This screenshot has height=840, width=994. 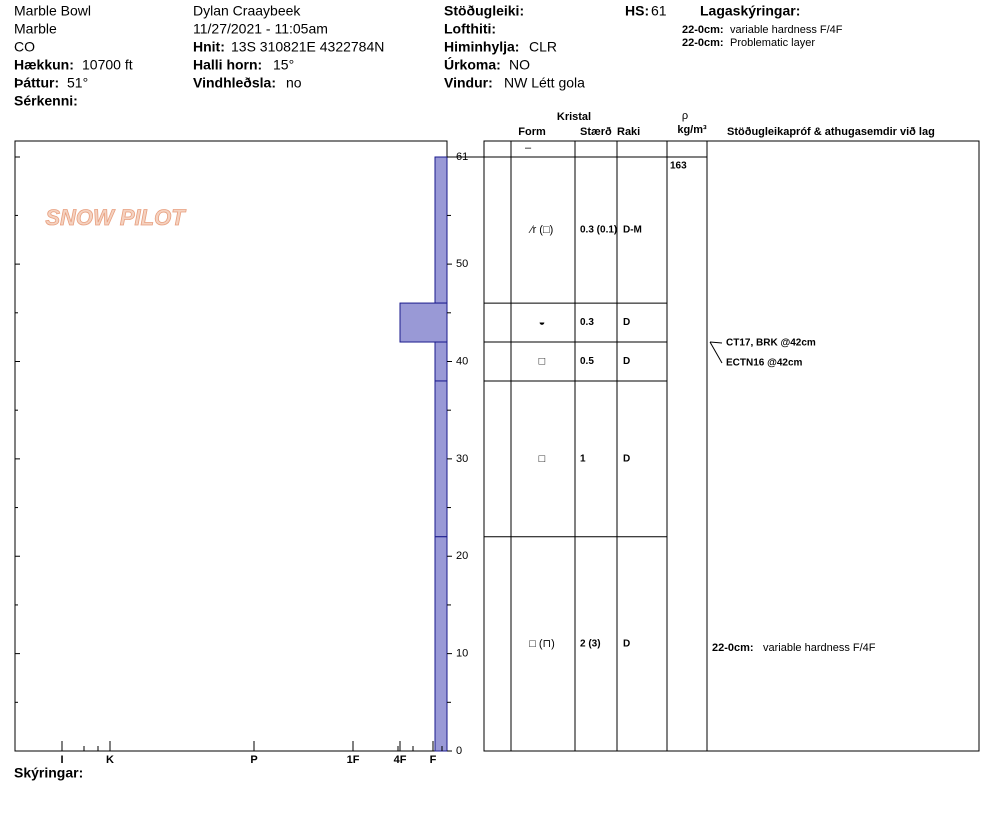 What do you see at coordinates (234, 83) in the screenshot?
I see `wind-loading-label: Vindhleðsla:` at bounding box center [234, 83].